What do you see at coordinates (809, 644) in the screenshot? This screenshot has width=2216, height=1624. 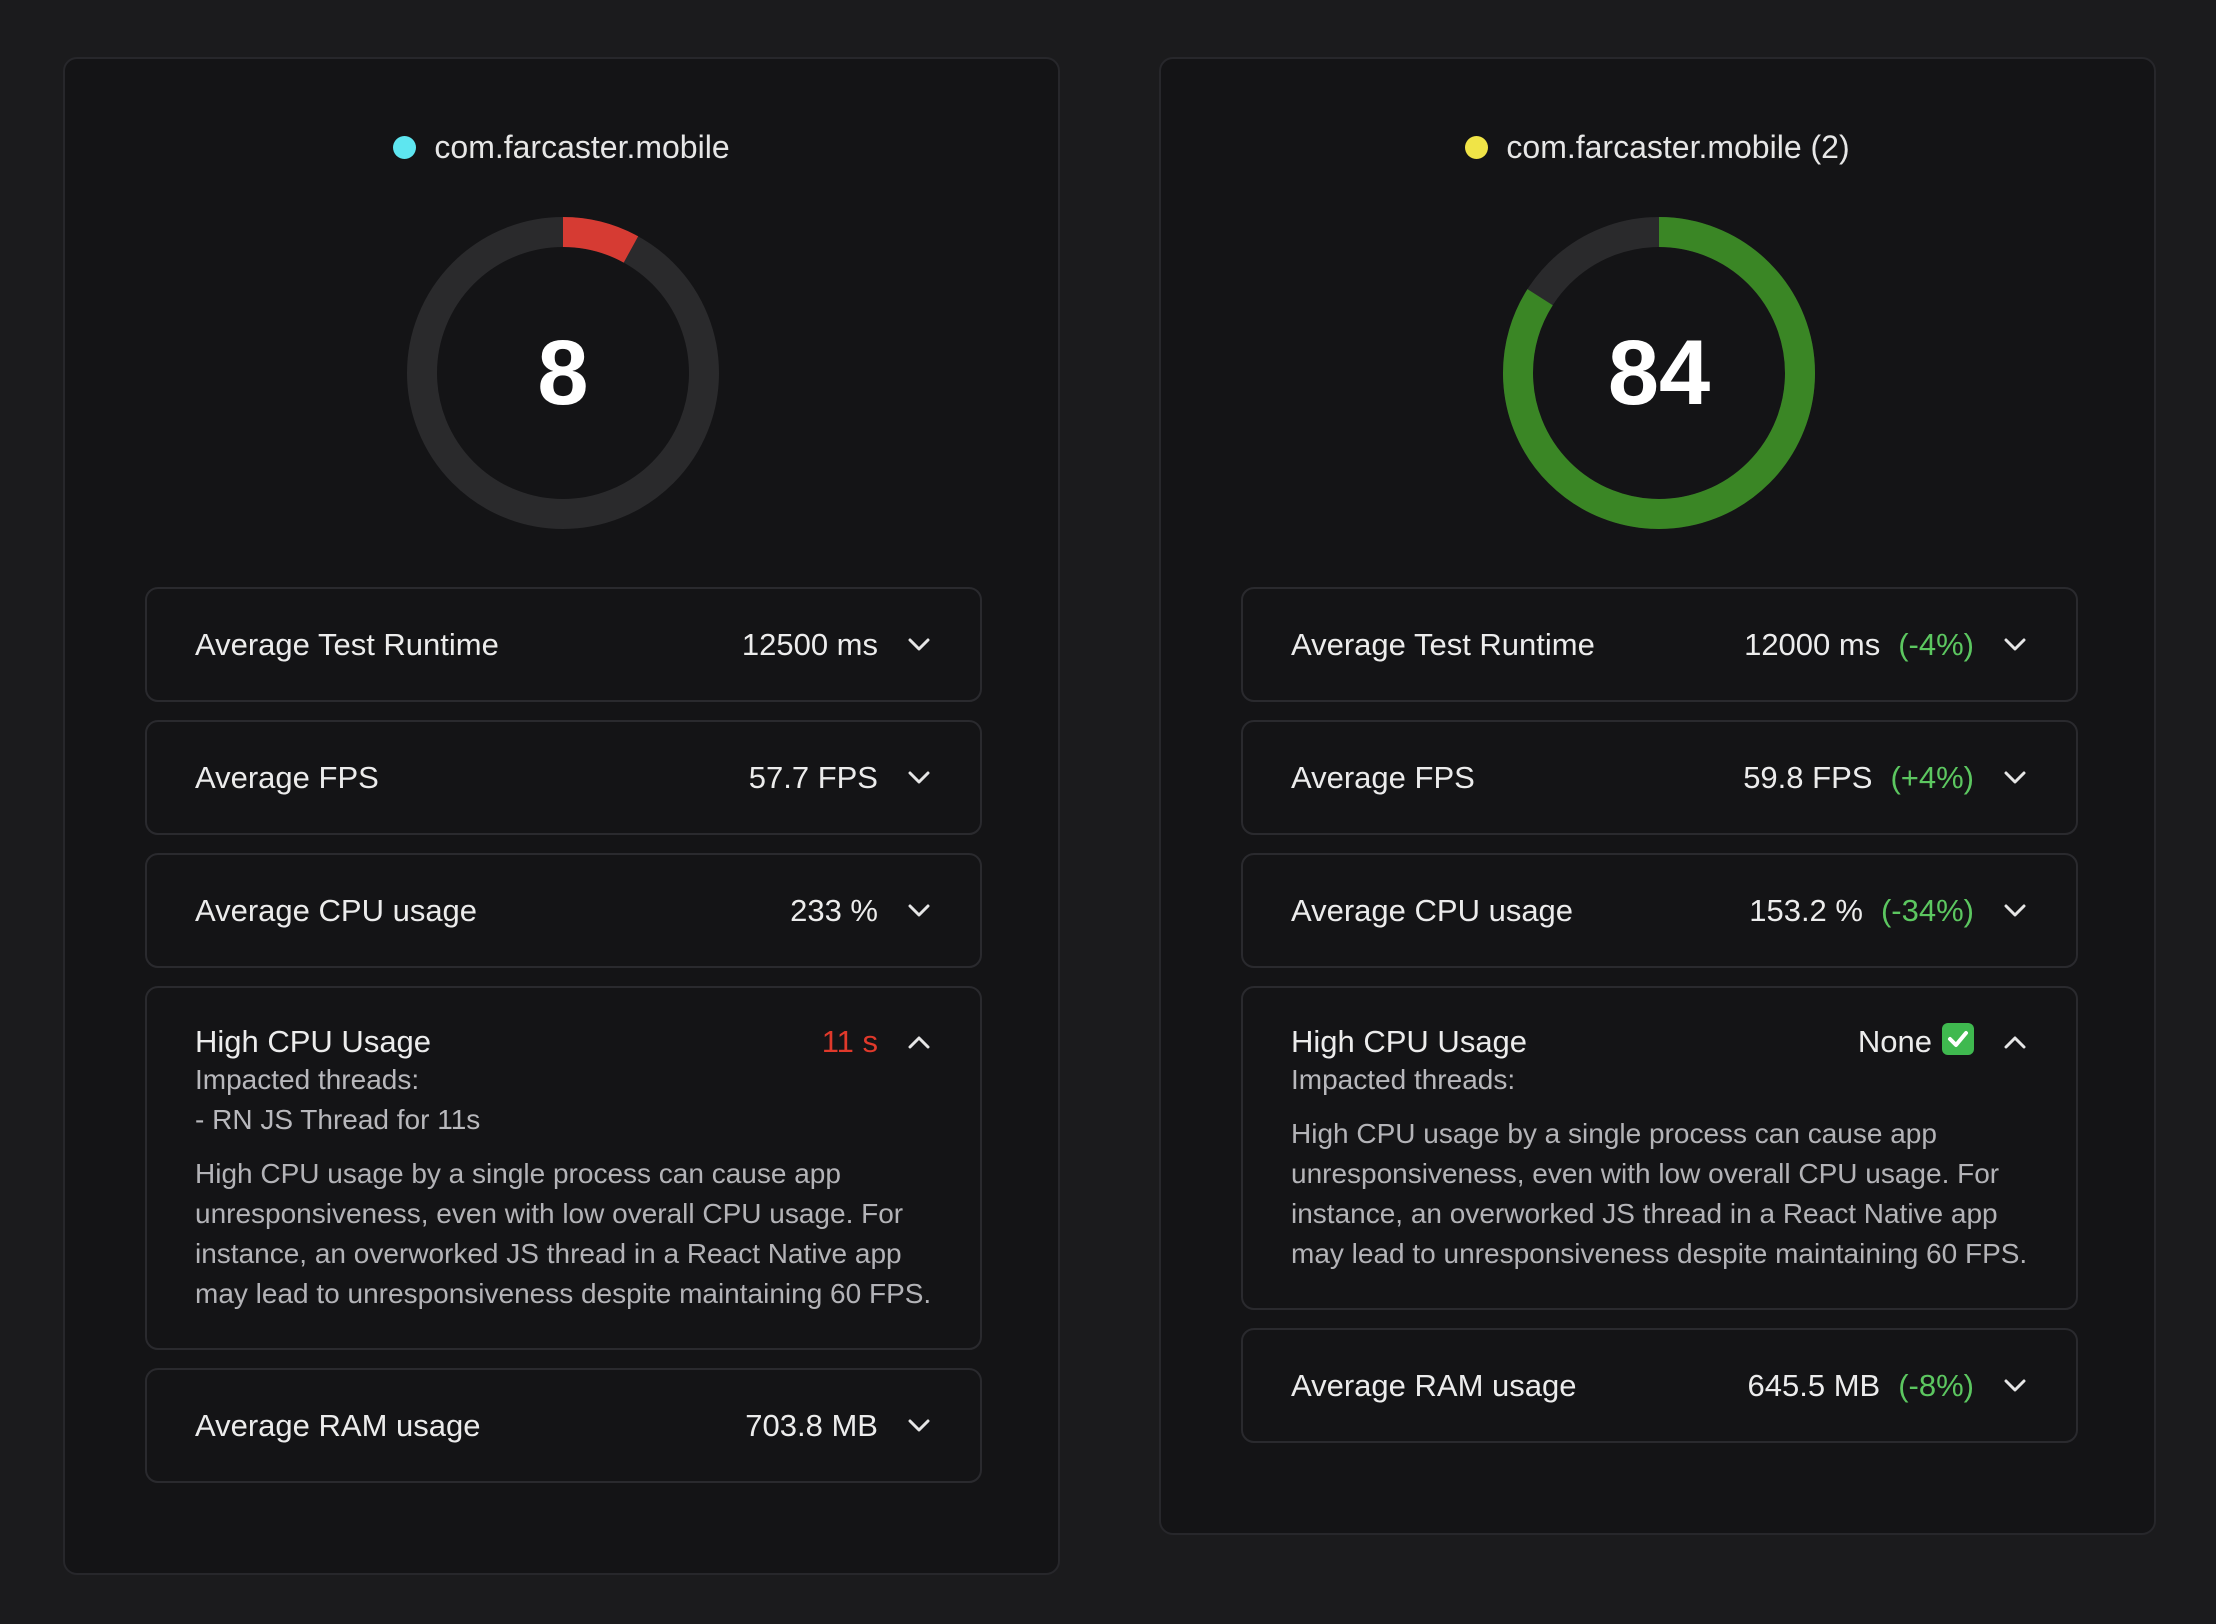 I see `metric-value: 12500 ms` at bounding box center [809, 644].